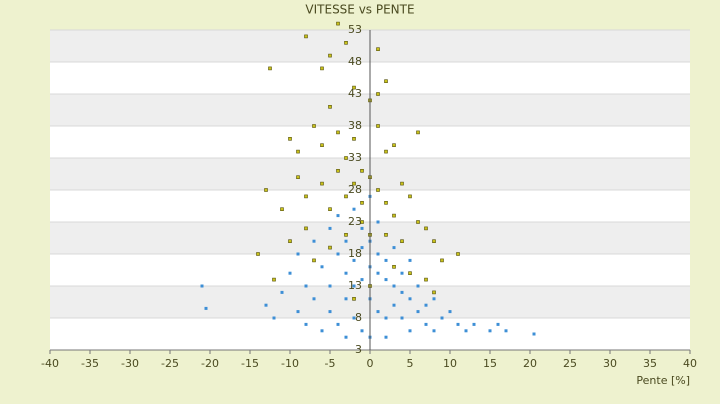 This screenshot has height=404, width=720. I want to click on y-tick-label: 43, so click(355, 93).